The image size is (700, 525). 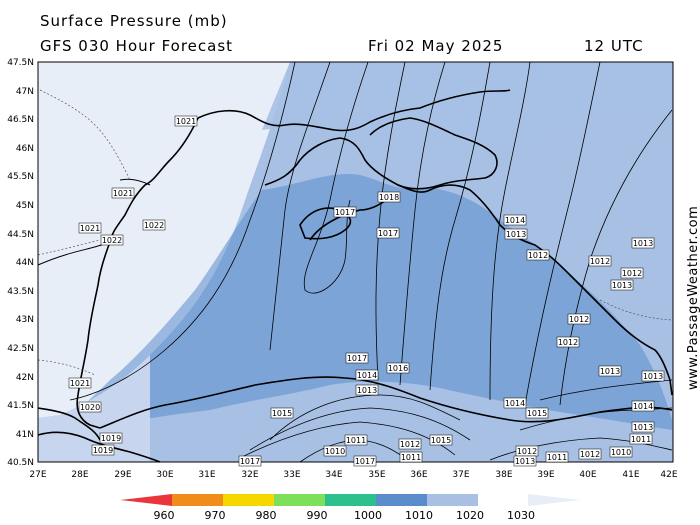 I want to click on isobar-label: 1018, so click(x=389, y=197).